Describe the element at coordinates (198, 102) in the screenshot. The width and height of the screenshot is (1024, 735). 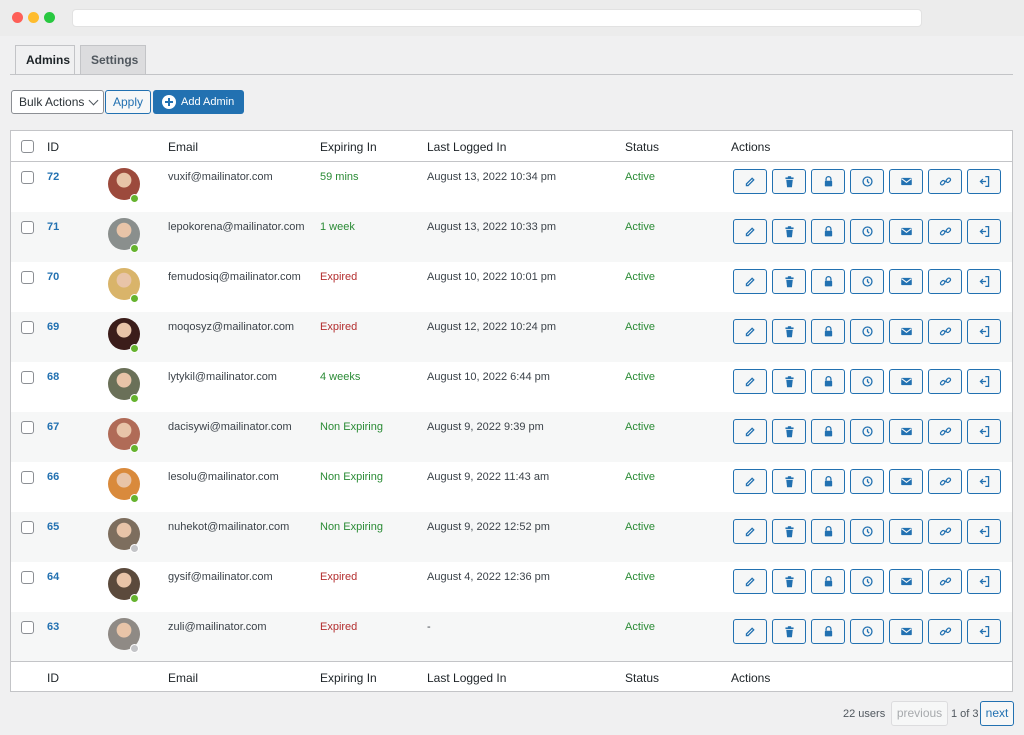
I see `add-admin-button: Add Admin` at that location.